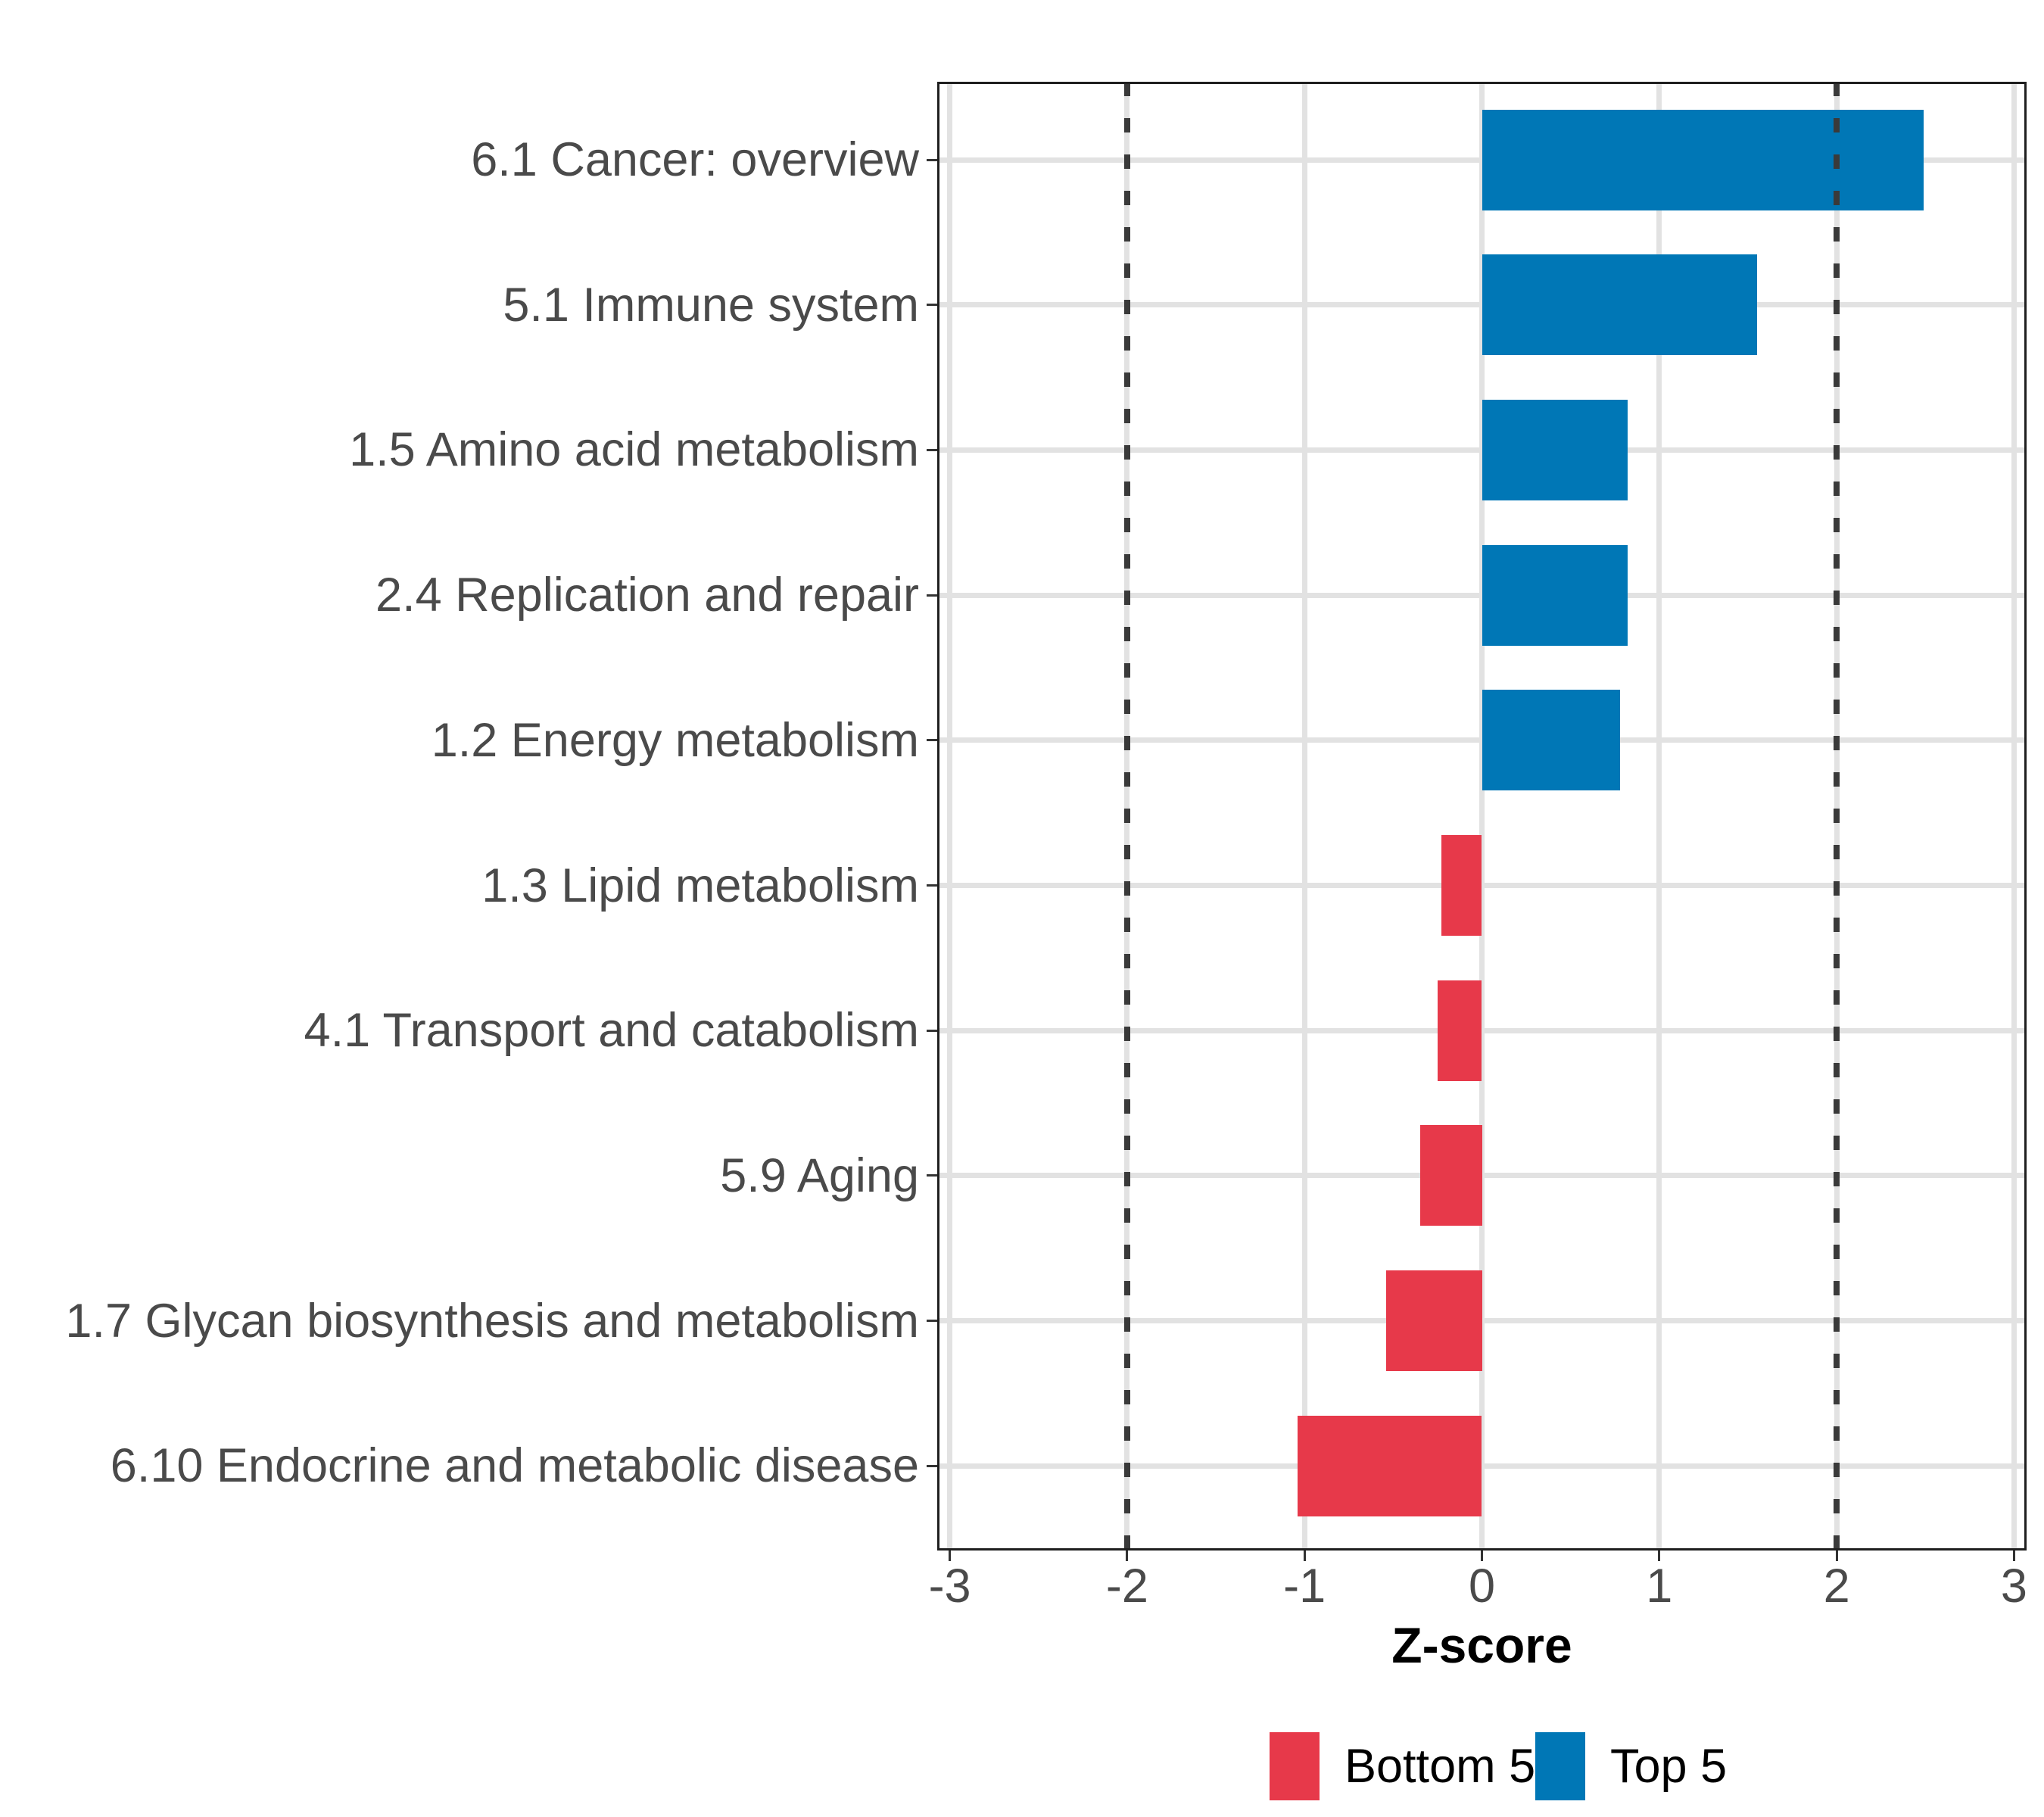 The height and width of the screenshot is (1817, 2044). Describe the element at coordinates (950, 1586) in the screenshot. I see `x-tick-label: -3` at that location.